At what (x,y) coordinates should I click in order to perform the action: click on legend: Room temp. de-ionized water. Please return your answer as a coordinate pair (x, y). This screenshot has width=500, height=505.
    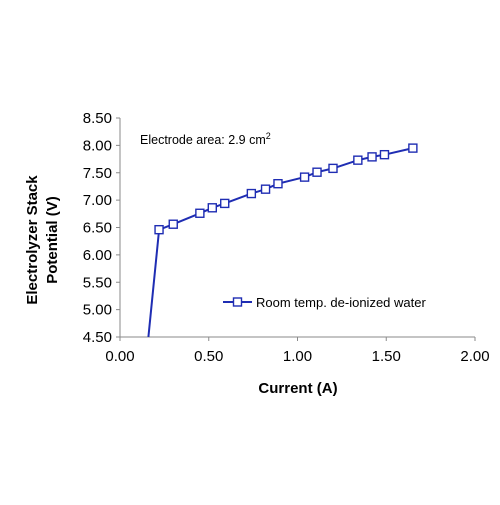
    Looking at the image, I should click on (324, 302).